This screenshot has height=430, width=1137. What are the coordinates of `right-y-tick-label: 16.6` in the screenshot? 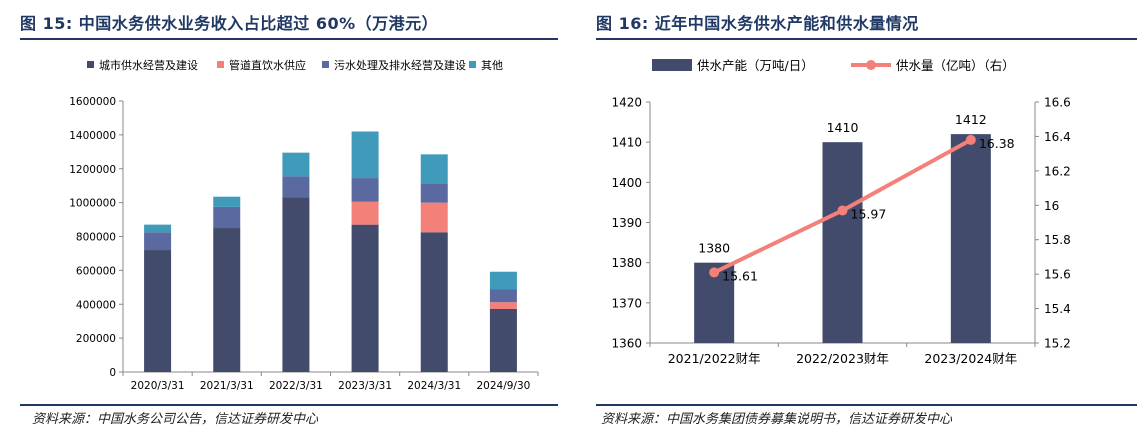 It's located at (1057, 103).